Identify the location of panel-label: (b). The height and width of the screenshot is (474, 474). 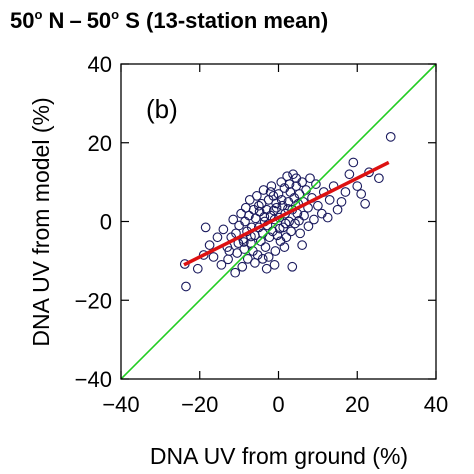
(162, 109).